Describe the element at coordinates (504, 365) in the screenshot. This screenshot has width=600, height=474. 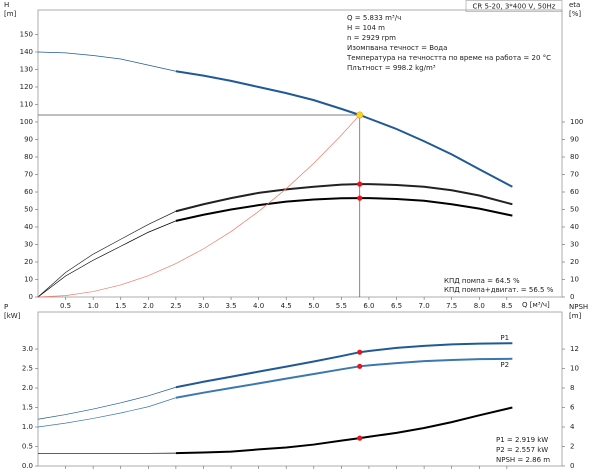
I see `series-label: P2` at that location.